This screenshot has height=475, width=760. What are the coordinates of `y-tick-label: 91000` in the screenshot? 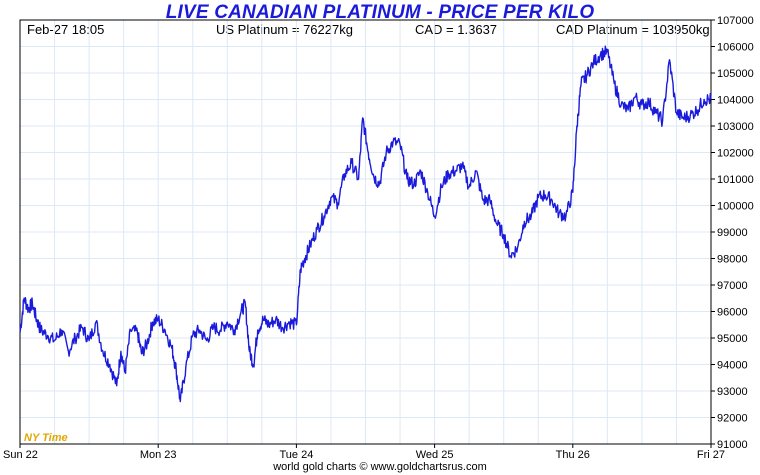 It's located at (732, 445).